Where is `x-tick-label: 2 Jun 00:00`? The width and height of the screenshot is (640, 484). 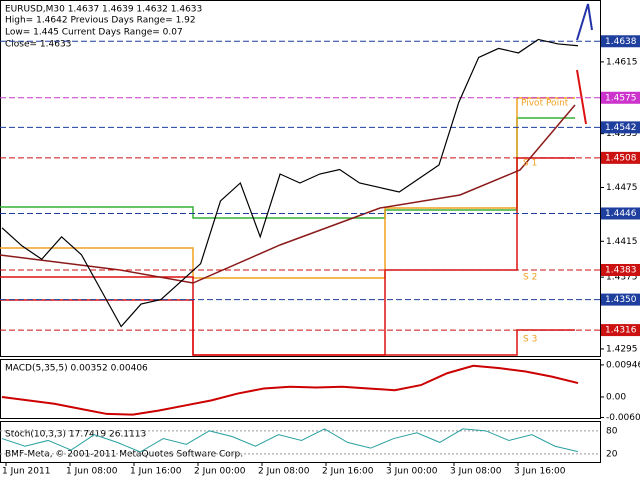
x-tick-label: 2 Jun 00:00 is located at coordinates (220, 472).